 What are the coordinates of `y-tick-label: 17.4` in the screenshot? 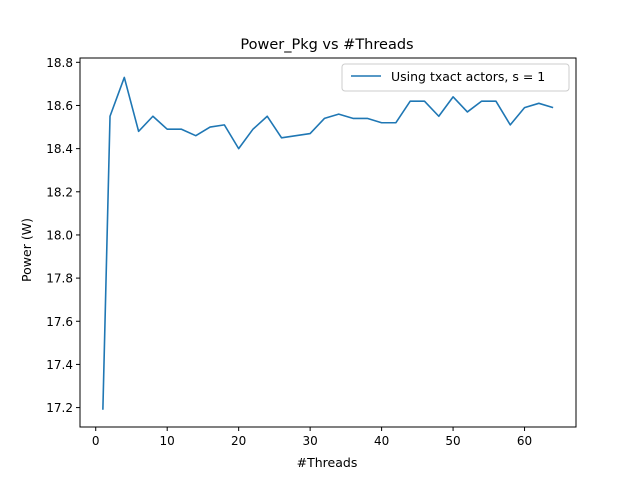 It's located at (59, 365).